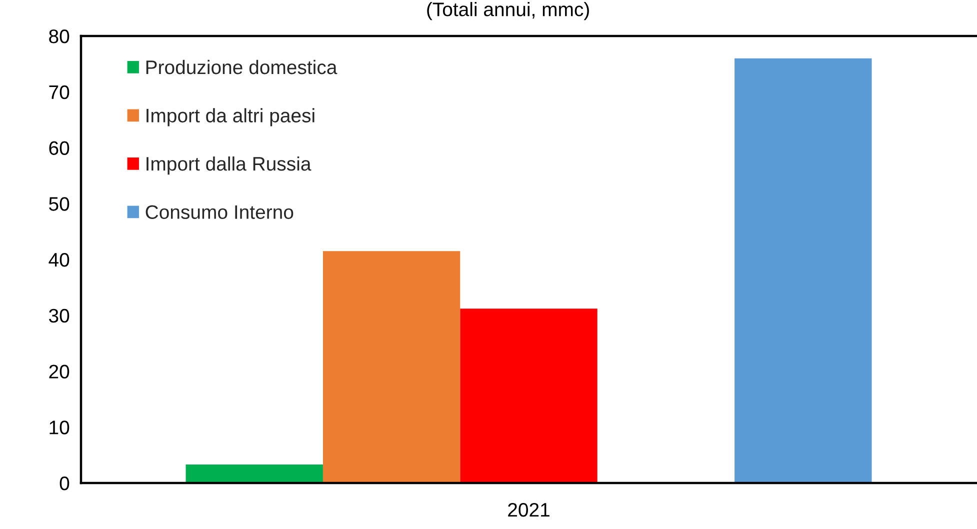 This screenshot has height=529, width=977. What do you see at coordinates (59, 315) in the screenshot?
I see `y-tick-label: 30` at bounding box center [59, 315].